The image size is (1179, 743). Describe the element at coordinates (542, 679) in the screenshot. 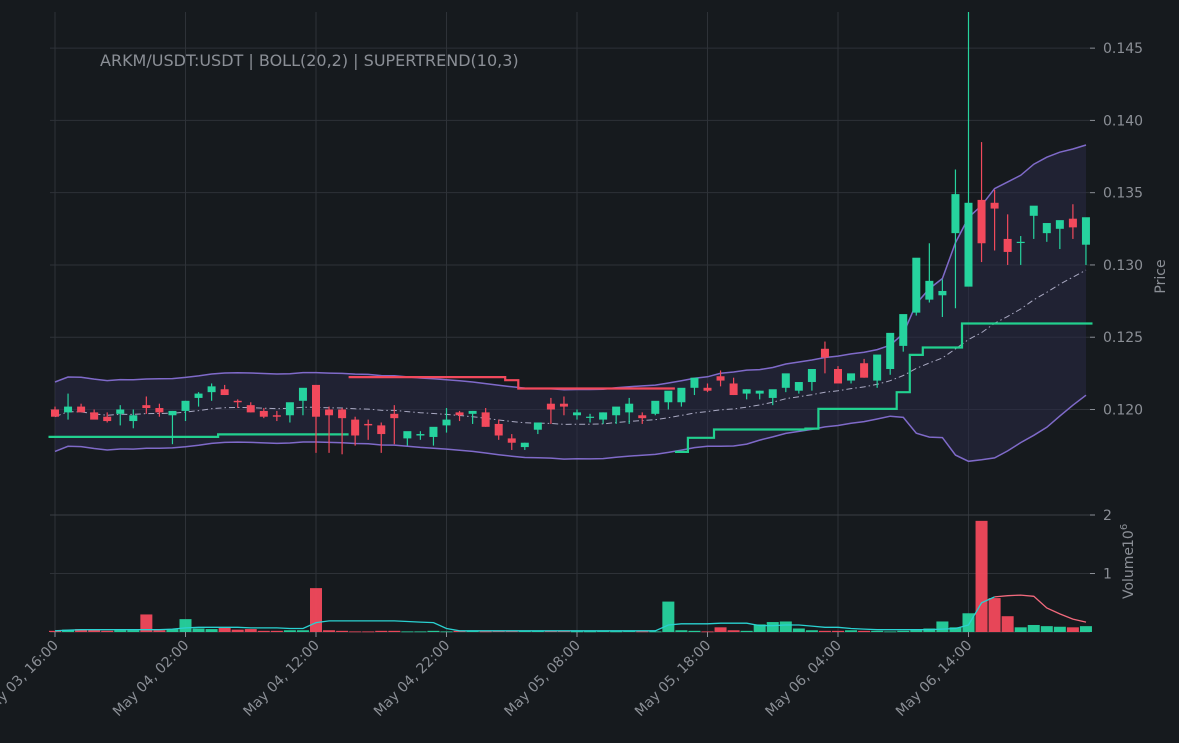

I see `time-tick-label: May 05, 08:00` at that location.